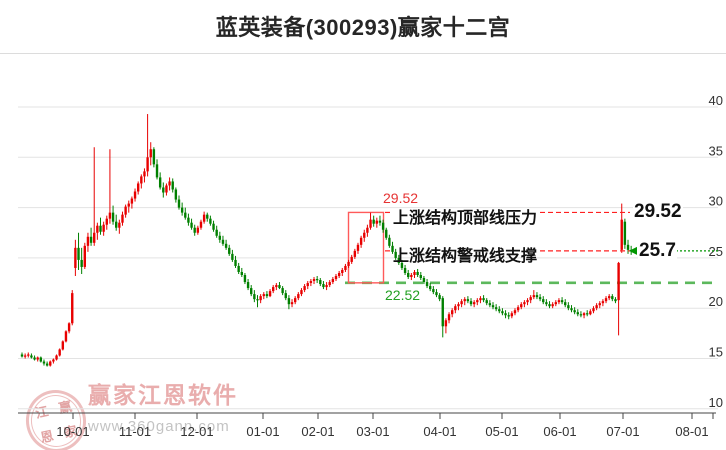 This screenshot has width=726, height=450. Describe the element at coordinates (716, 251) in the screenshot. I see `y-axis-tick-label: 25` at that location.